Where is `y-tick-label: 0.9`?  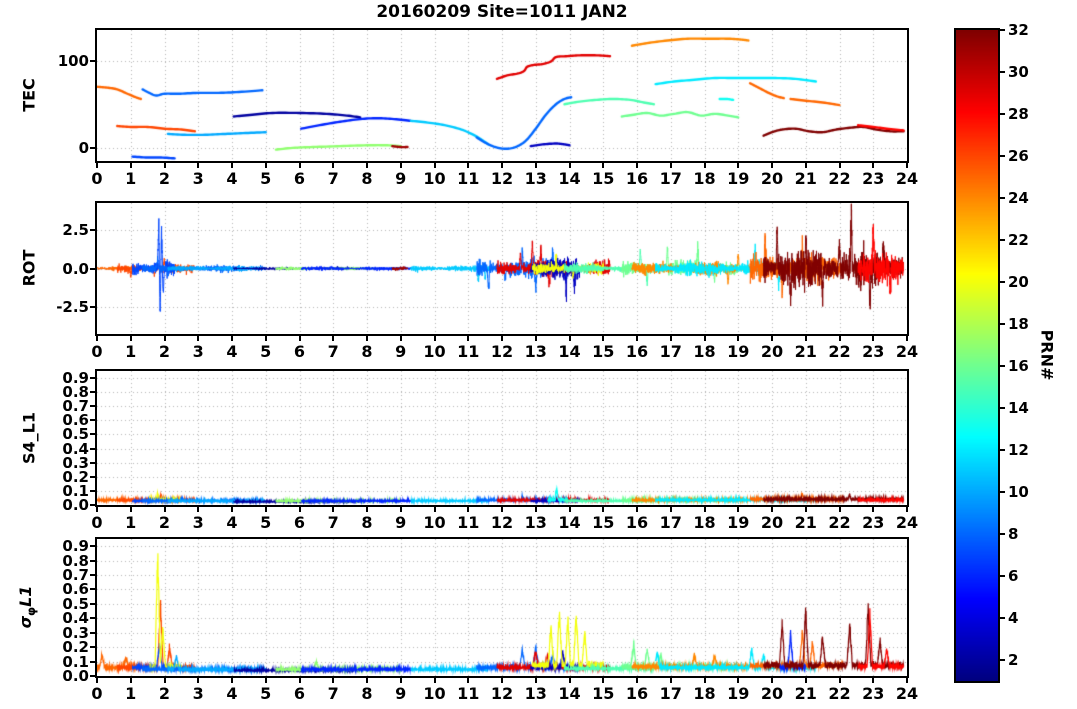
y-tick-label: 0.9 is located at coordinates (75, 546).